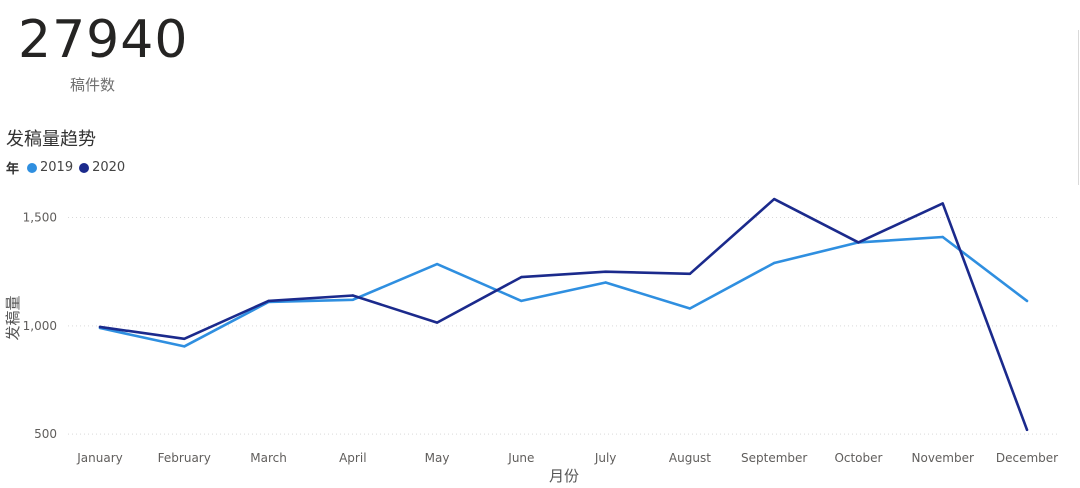  Describe the element at coordinates (605, 458) in the screenshot. I see `x-tick-label: July` at that location.